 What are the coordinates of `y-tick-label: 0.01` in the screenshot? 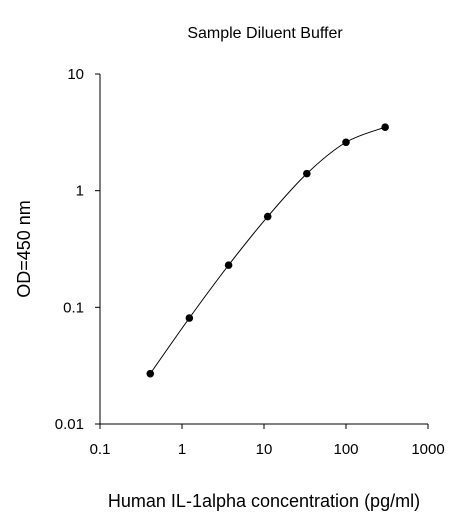 It's located at (69, 424).